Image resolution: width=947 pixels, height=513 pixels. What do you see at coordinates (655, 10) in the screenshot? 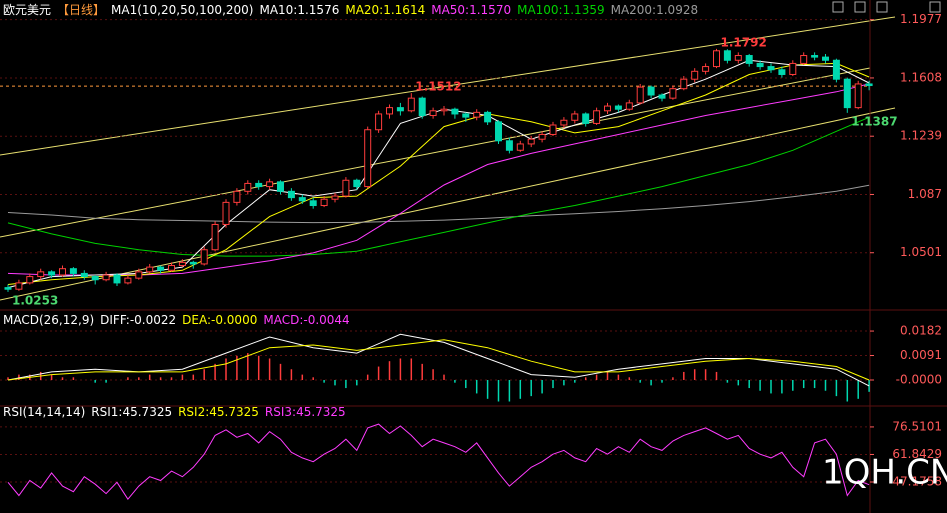
I see `legend-item: MA200:1.0928` at bounding box center [655, 10].